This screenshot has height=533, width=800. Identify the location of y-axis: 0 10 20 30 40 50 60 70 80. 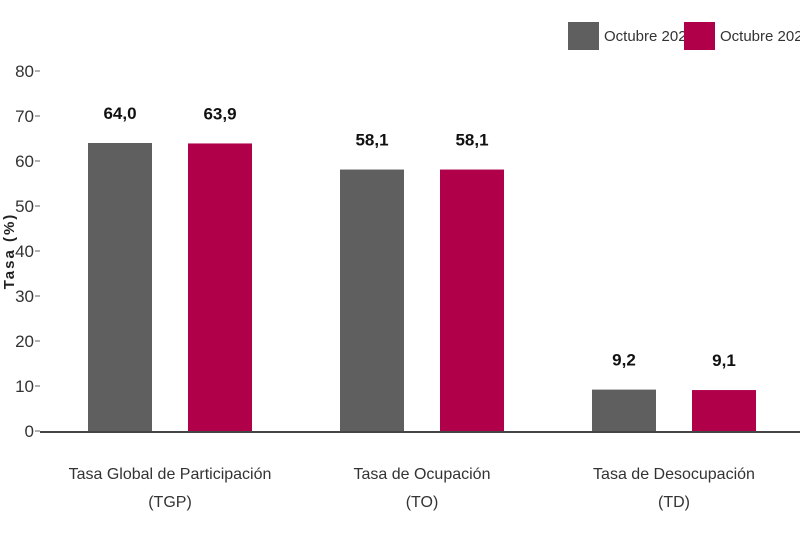
(27, 251).